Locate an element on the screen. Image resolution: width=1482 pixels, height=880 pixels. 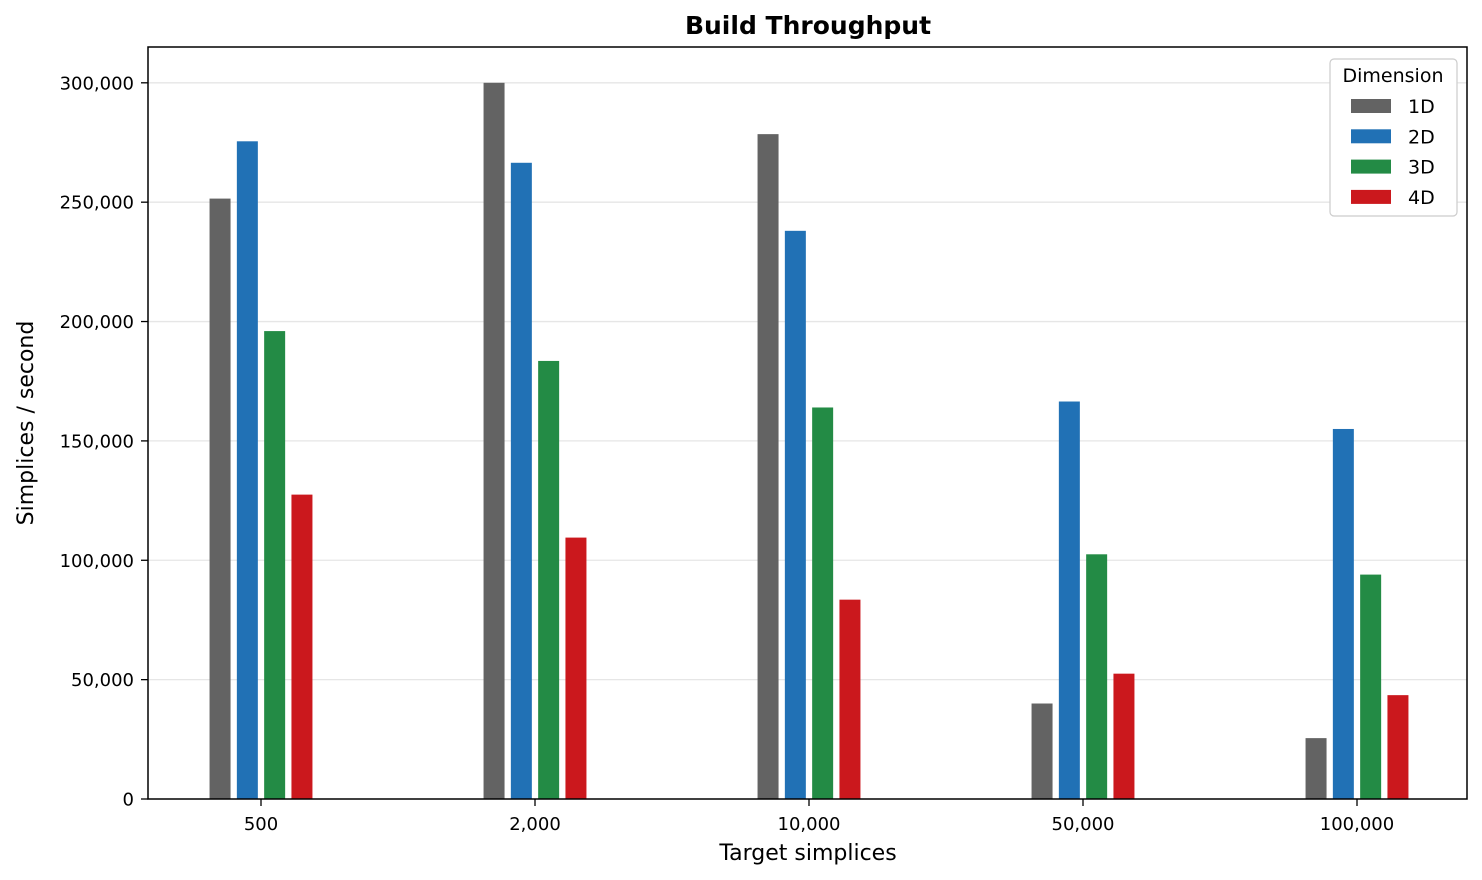
x-tick-label: 10,000 is located at coordinates (809, 824).